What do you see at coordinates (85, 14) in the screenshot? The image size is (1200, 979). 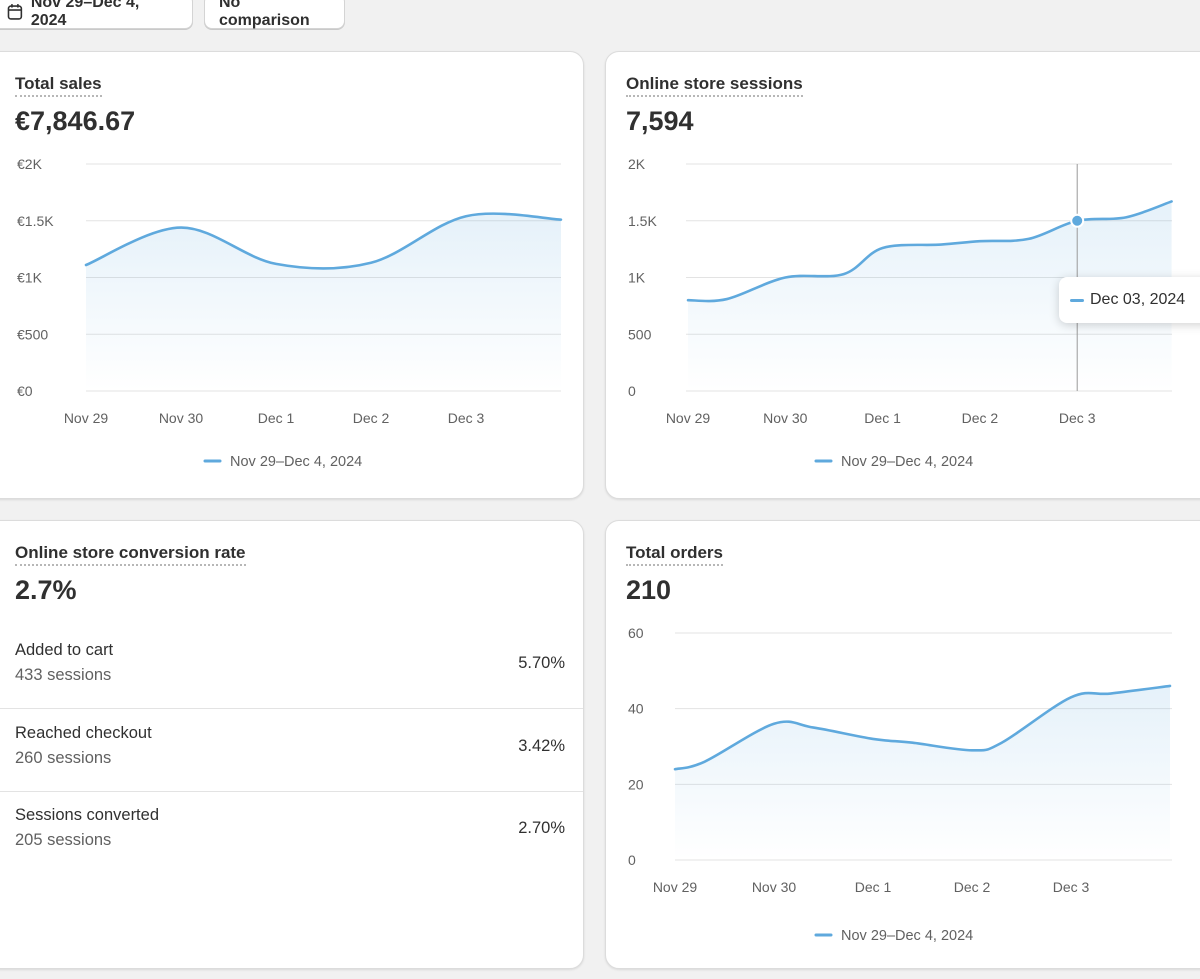 I see `date-range-label: Nov 29–Dec 4, 2024` at bounding box center [85, 14].